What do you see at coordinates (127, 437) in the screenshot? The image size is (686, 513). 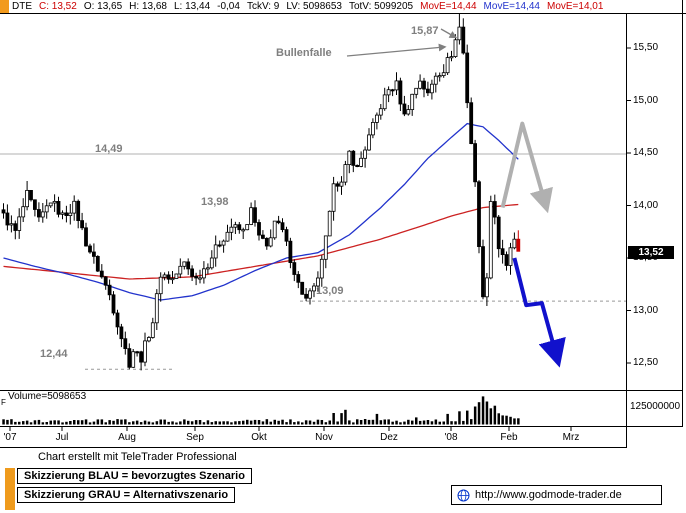 I see `time-tick-label: Aug` at bounding box center [127, 437].